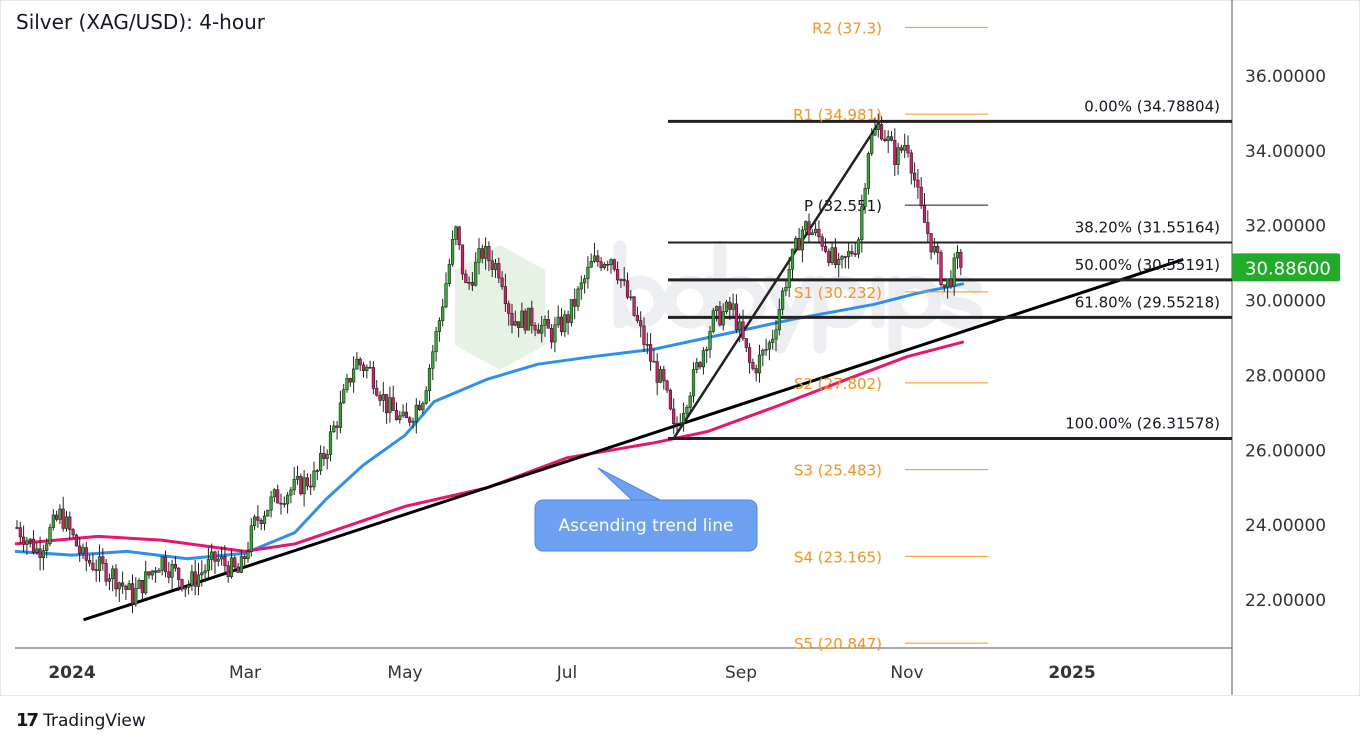 The height and width of the screenshot is (749, 1361). Describe the element at coordinates (629, 484) in the screenshot. I see `callout-pointer` at that location.